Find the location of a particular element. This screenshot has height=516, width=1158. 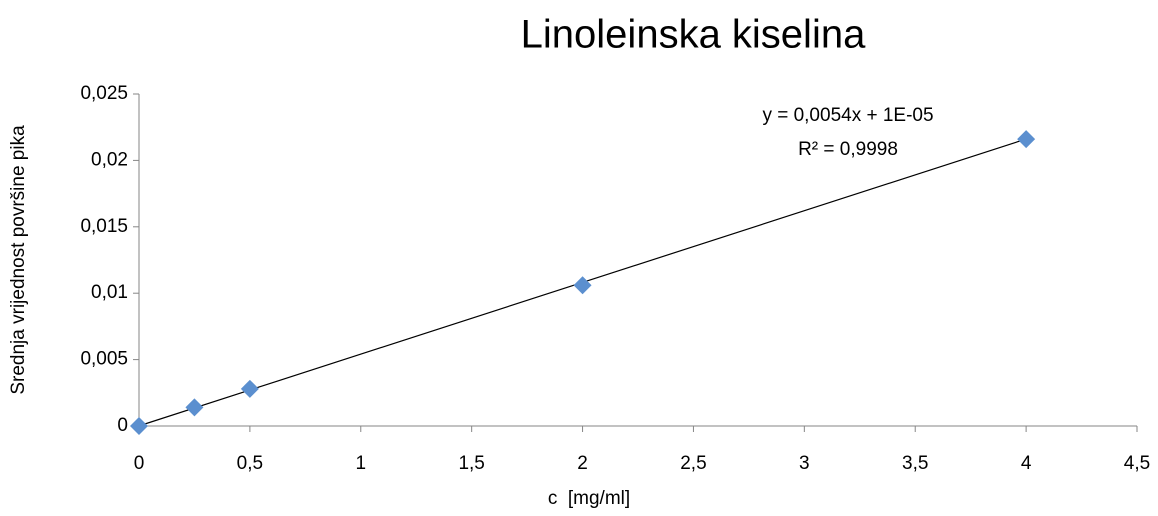

x-tick-label: 4,5 is located at coordinates (1137, 463).